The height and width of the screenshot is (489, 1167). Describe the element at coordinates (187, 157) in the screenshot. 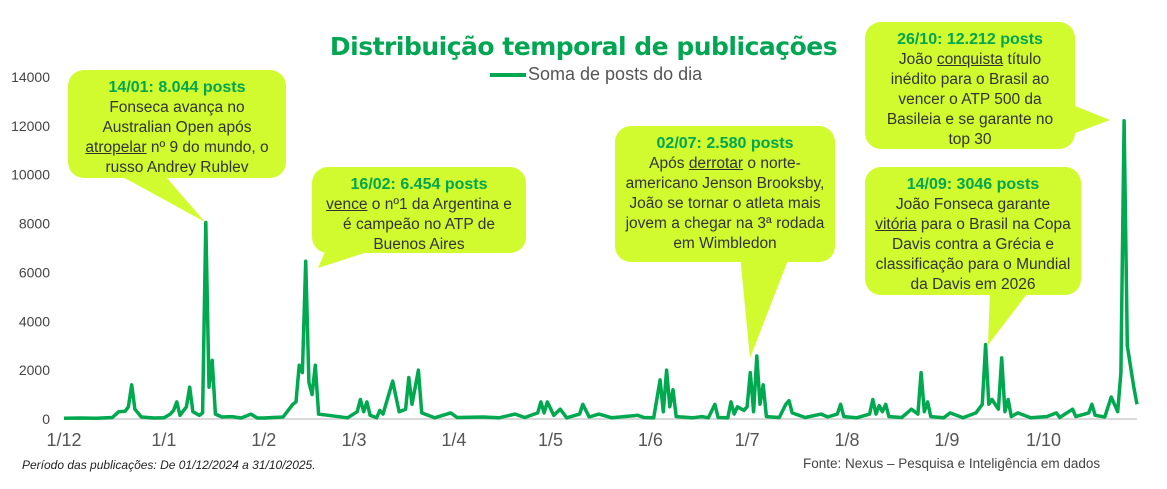

I see `annotation-text: nº 9 do mundo, o russo Andrey Rublev` at that location.